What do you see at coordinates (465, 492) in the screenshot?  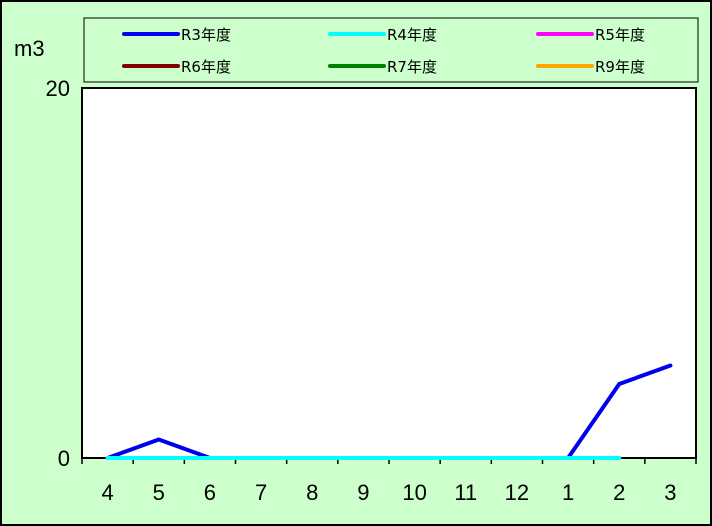 I see `x-tick-label: 11` at bounding box center [465, 492].